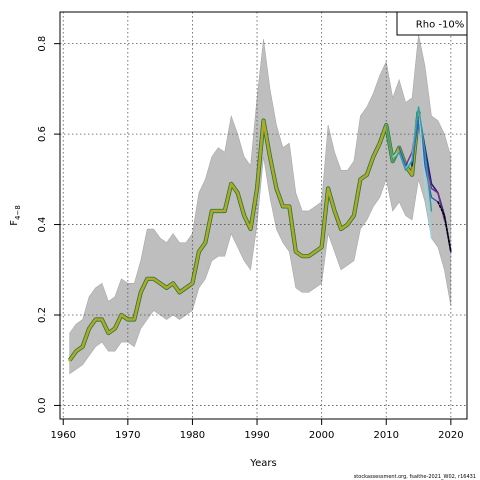 The width and height of the screenshot is (480, 480). I want to click on legend-label: Rho -10%, so click(440, 25).